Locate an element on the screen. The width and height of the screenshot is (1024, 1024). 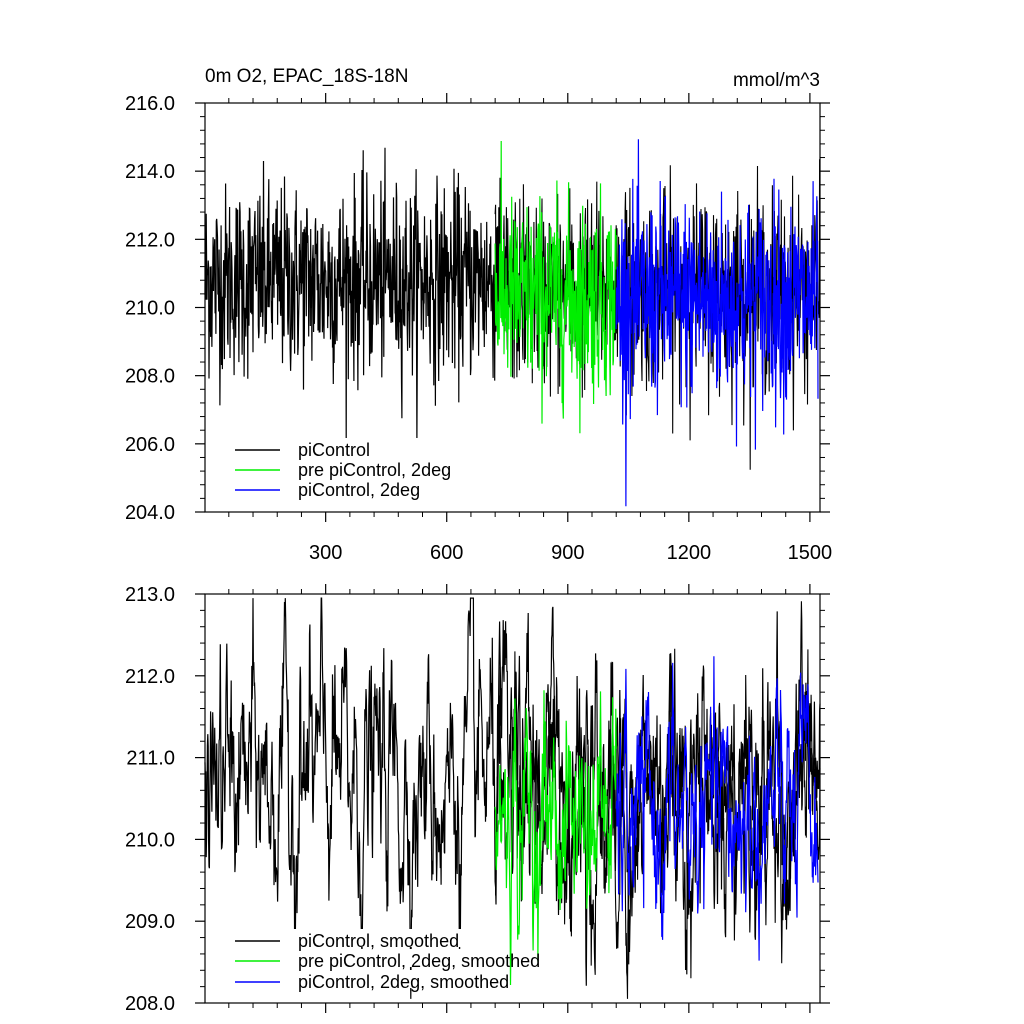
y-tick-label: 211.0 is located at coordinates (150, 759).